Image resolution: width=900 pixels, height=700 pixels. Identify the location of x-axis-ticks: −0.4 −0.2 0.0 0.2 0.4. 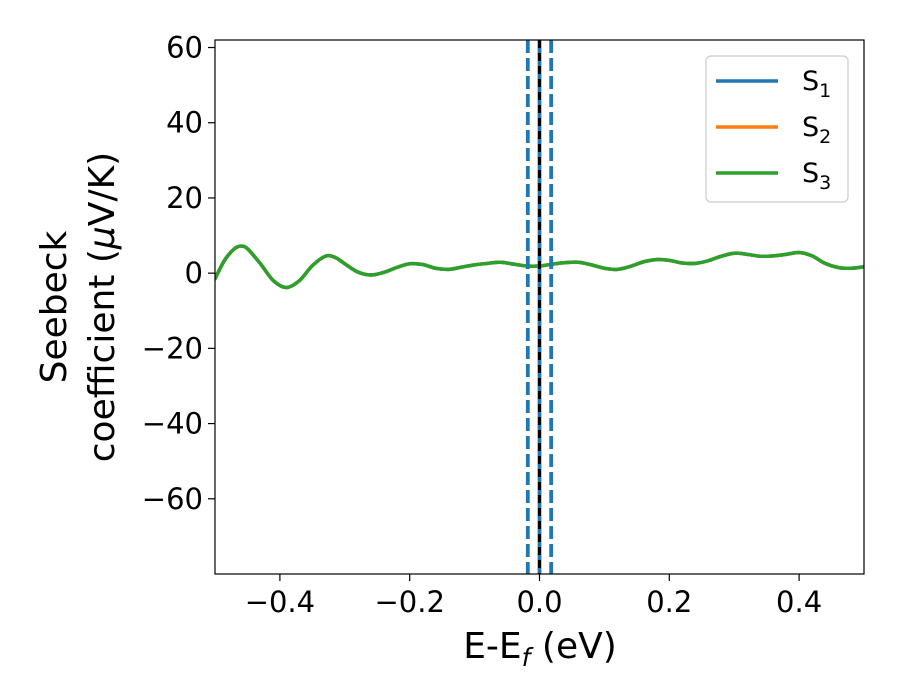
(533, 596).